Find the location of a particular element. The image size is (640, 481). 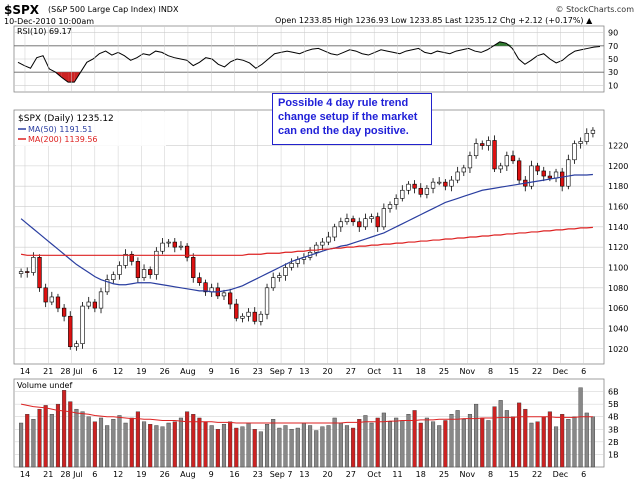

price-tick-label: 1200 is located at coordinates (618, 166).